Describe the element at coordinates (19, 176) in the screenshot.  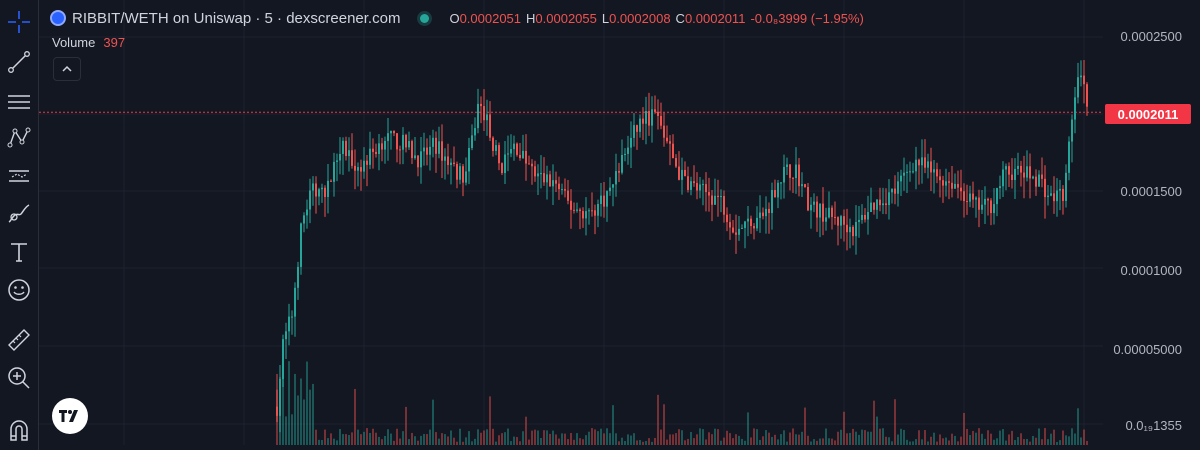
I see `forecast-icon` at that location.